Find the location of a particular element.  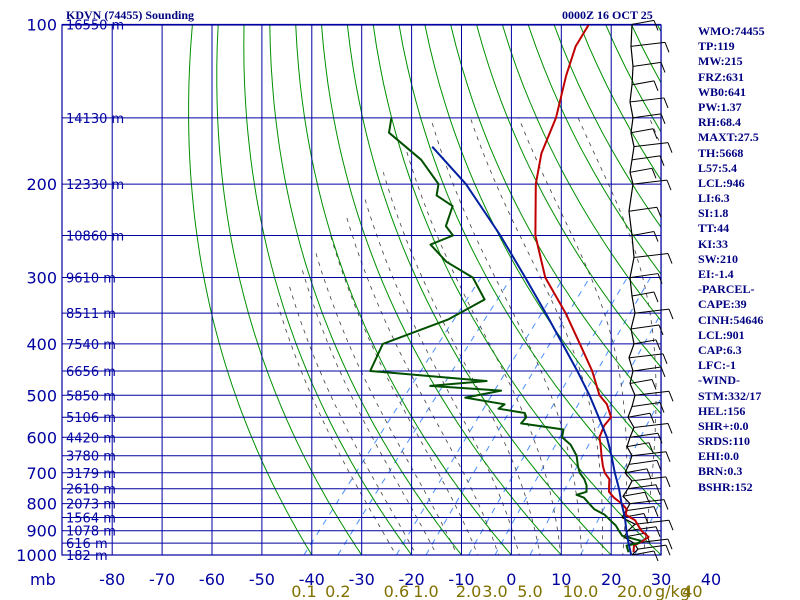

sounding-index: TT:44 is located at coordinates (714, 228).